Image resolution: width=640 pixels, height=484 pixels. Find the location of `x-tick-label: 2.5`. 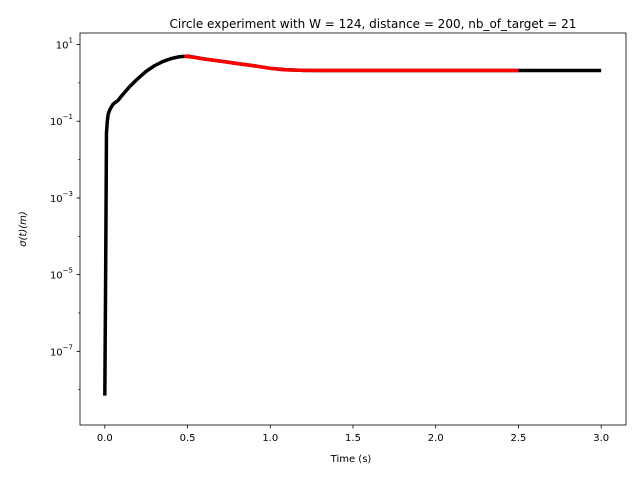

x-tick-label: 2.5 is located at coordinates (519, 438).